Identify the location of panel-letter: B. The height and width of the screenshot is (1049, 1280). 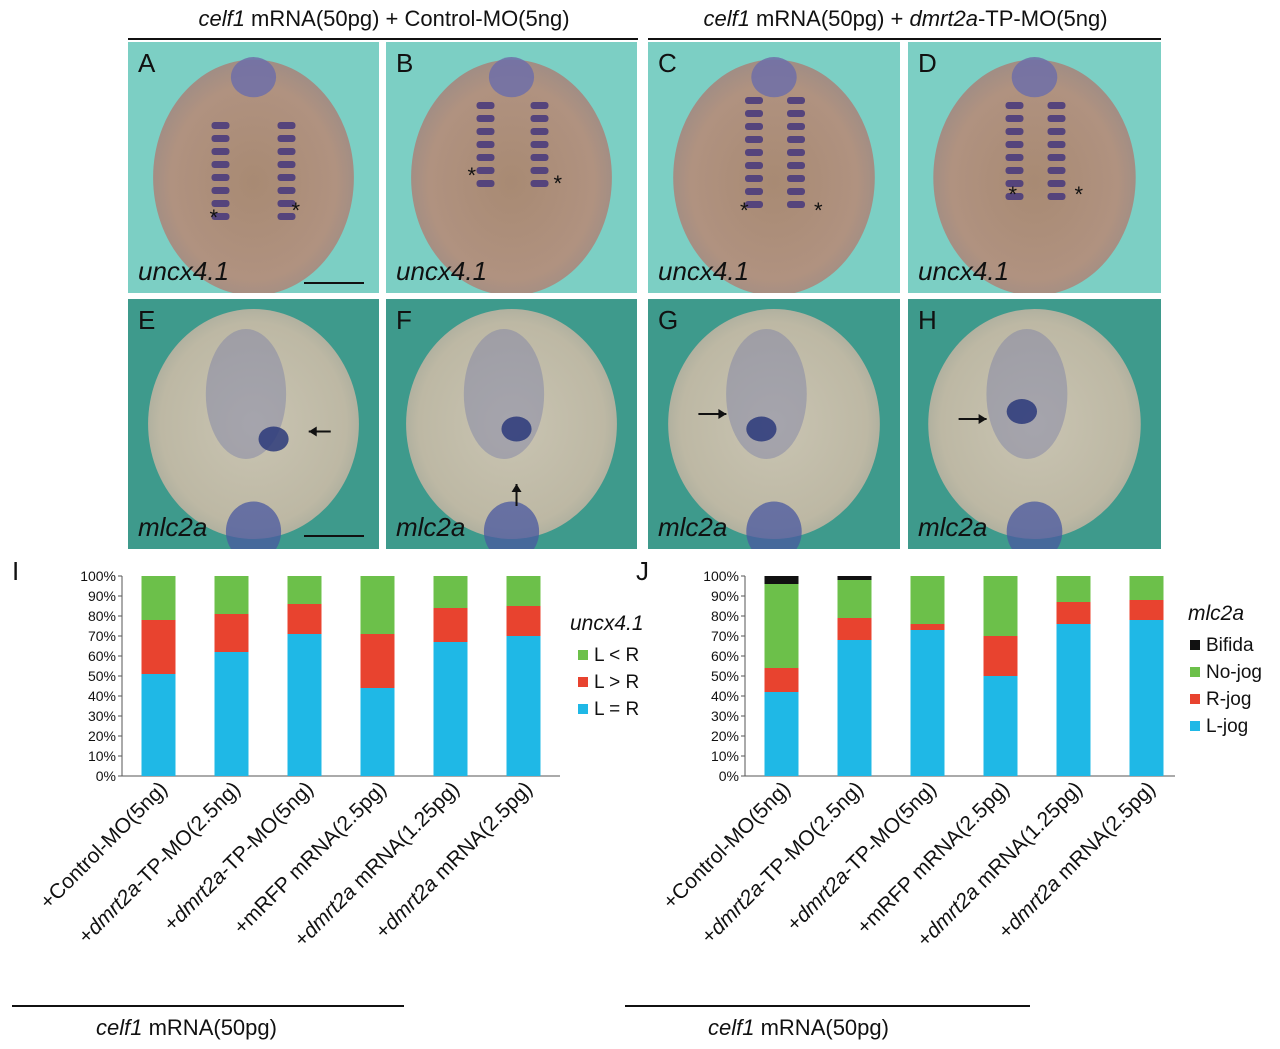
(405, 63).